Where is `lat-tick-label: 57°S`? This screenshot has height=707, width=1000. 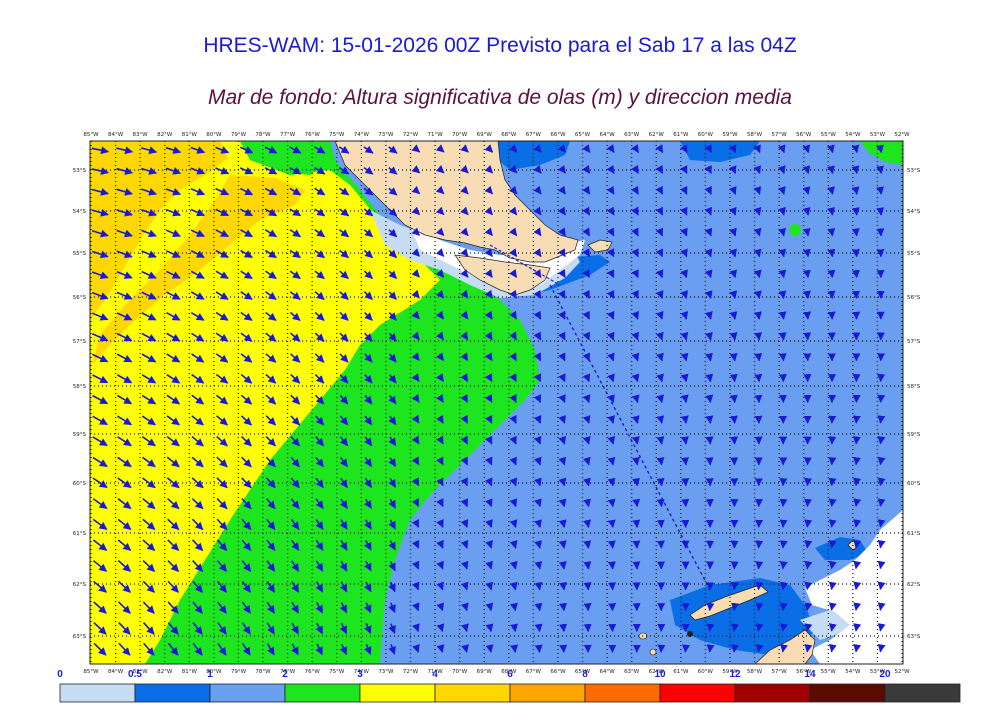
lat-tick-label: 57°S is located at coordinates (80, 342).